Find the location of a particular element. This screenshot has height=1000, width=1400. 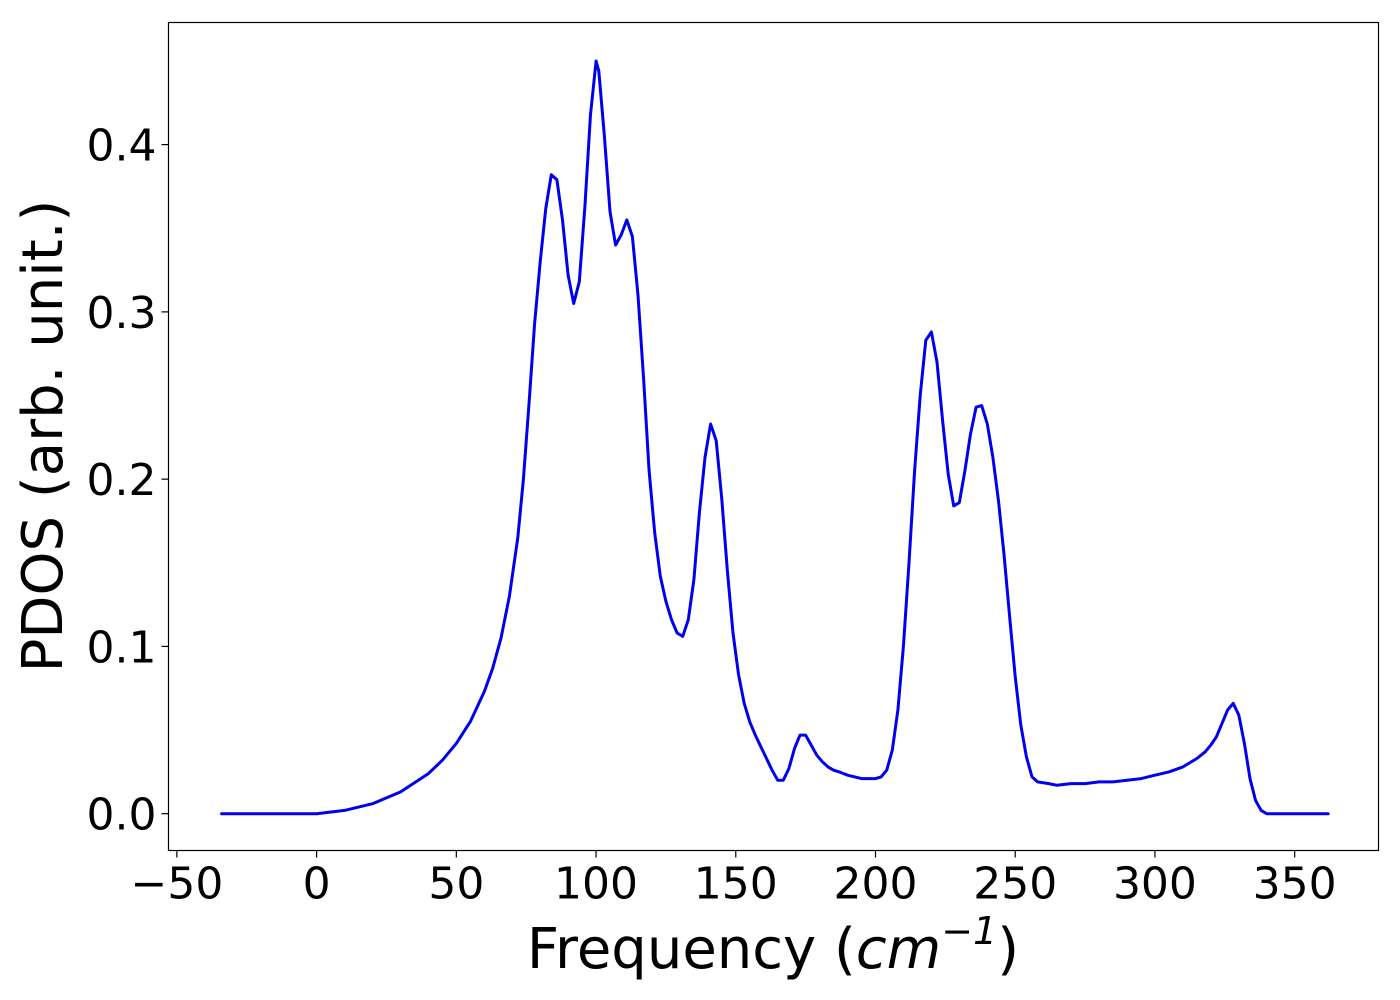

x-axis-unit-open: ( is located at coordinates (845, 949).